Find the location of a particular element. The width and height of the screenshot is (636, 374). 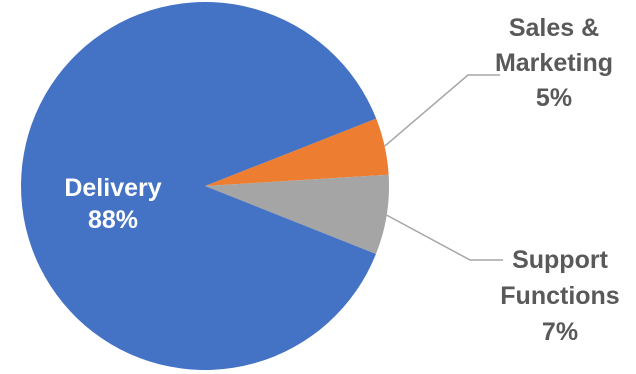

label-support-functions-line-3: 7% is located at coordinates (560, 332).